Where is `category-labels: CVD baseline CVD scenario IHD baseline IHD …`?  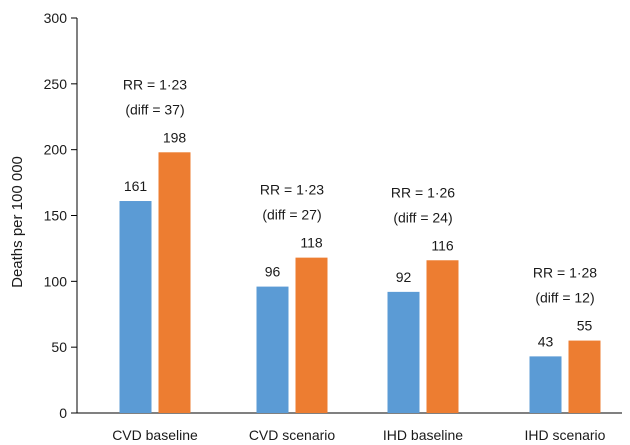
category-labels: CVD baseline CVD scenario IHD baseline IHD … is located at coordinates (358, 435).